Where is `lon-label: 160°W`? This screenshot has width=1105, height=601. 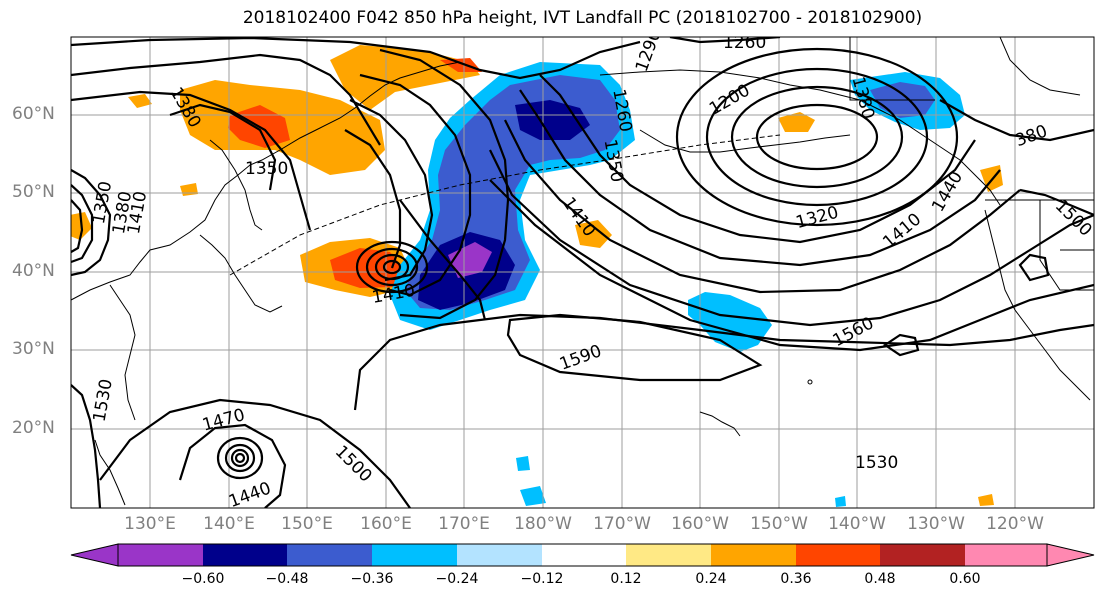 lon-label: 160°W is located at coordinates (700, 524).